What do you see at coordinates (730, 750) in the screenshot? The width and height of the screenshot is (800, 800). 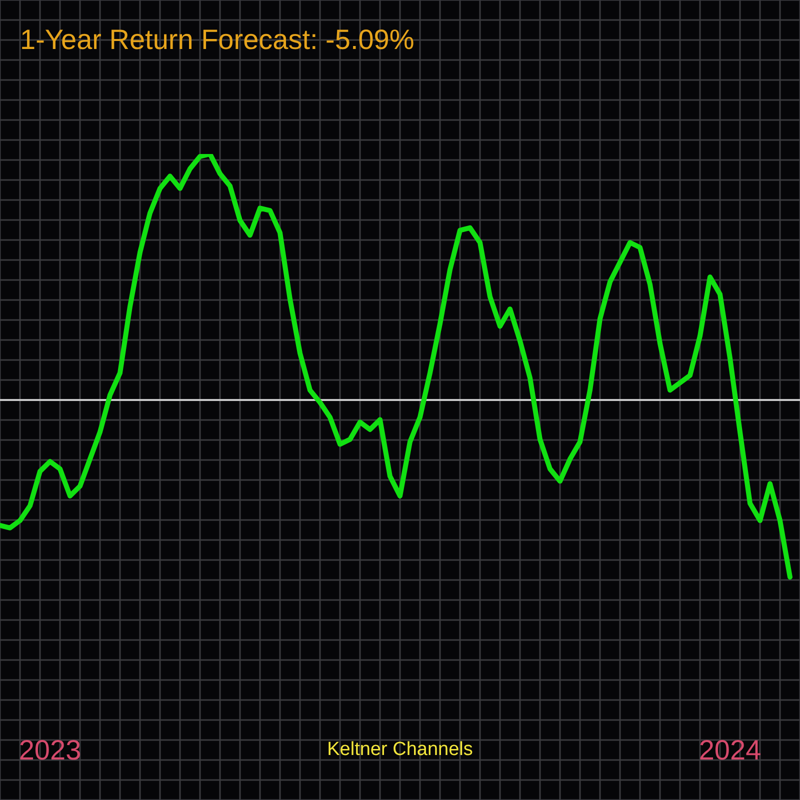 I see `x-tick-label: 2024` at bounding box center [730, 750].